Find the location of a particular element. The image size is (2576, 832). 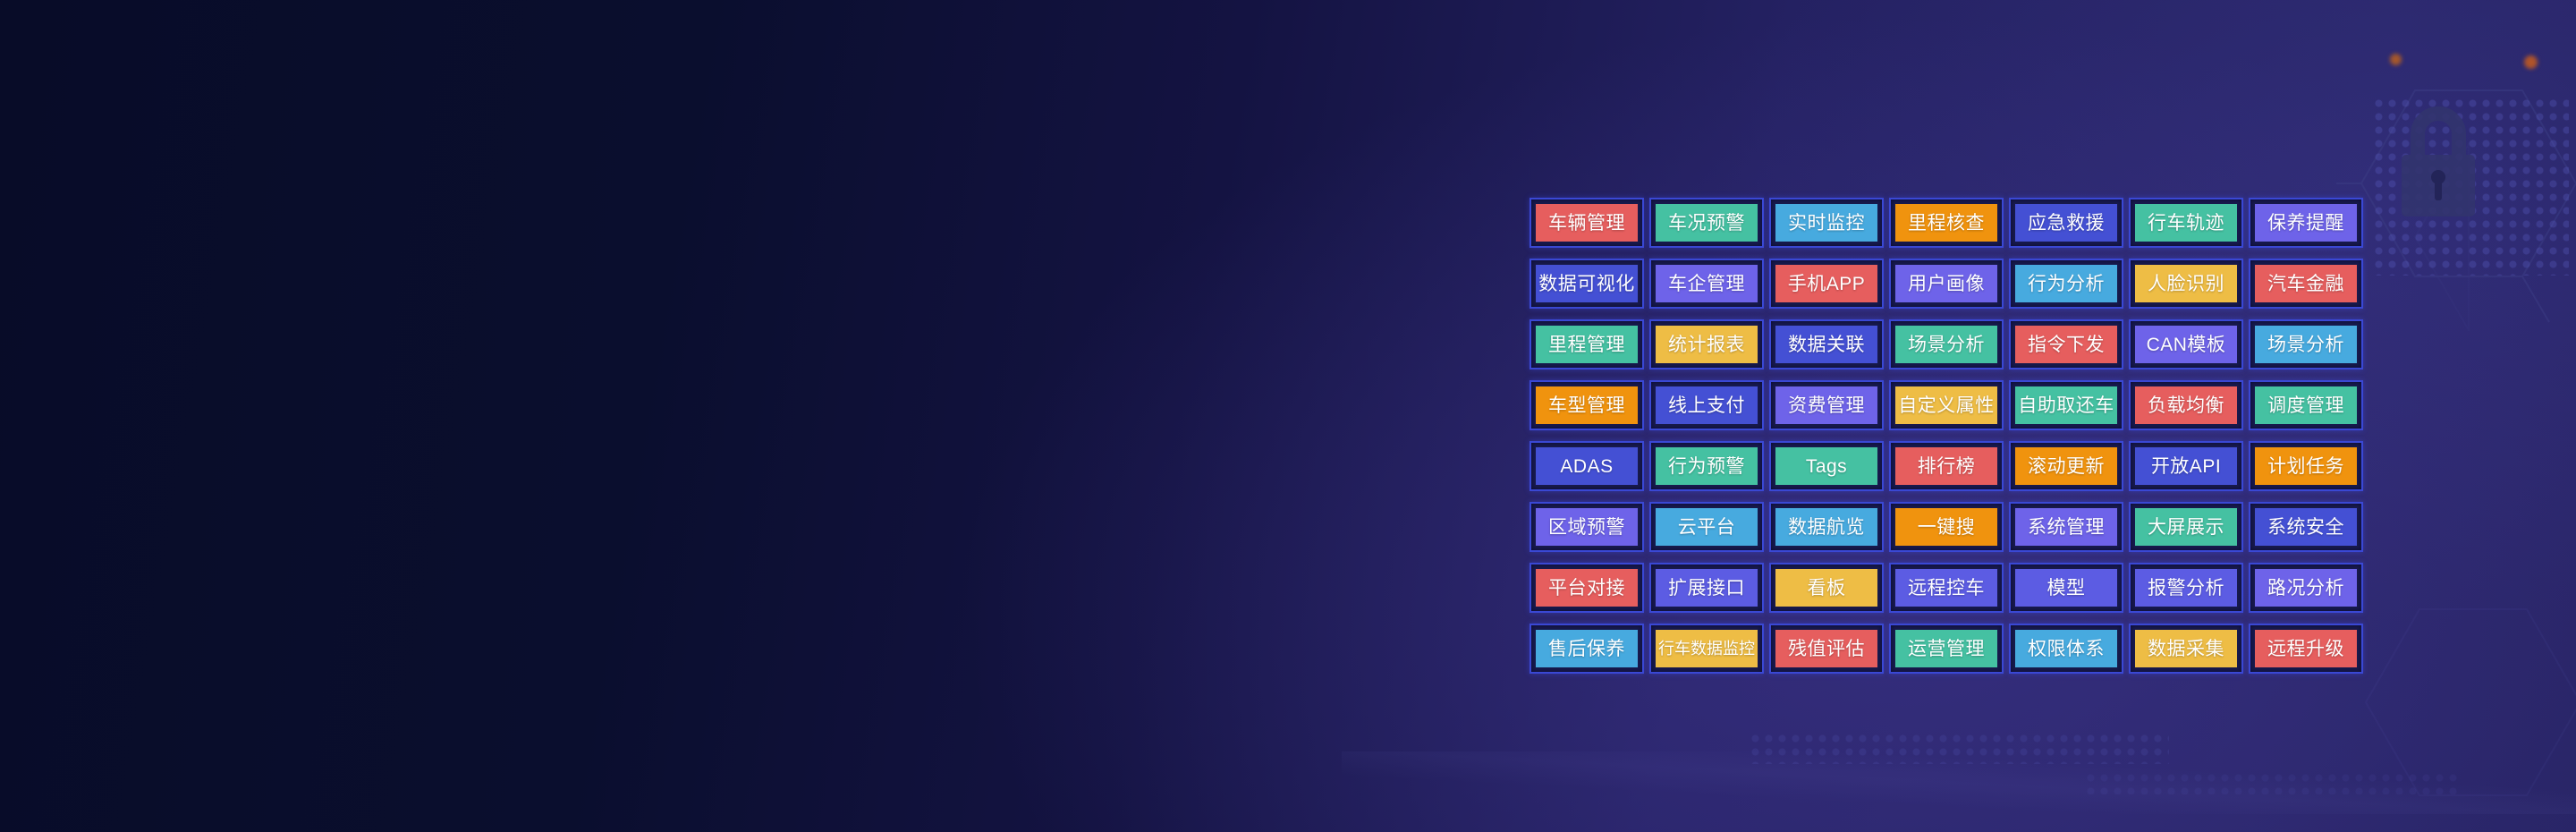

feature-tag: ADAS is located at coordinates (1587, 466).